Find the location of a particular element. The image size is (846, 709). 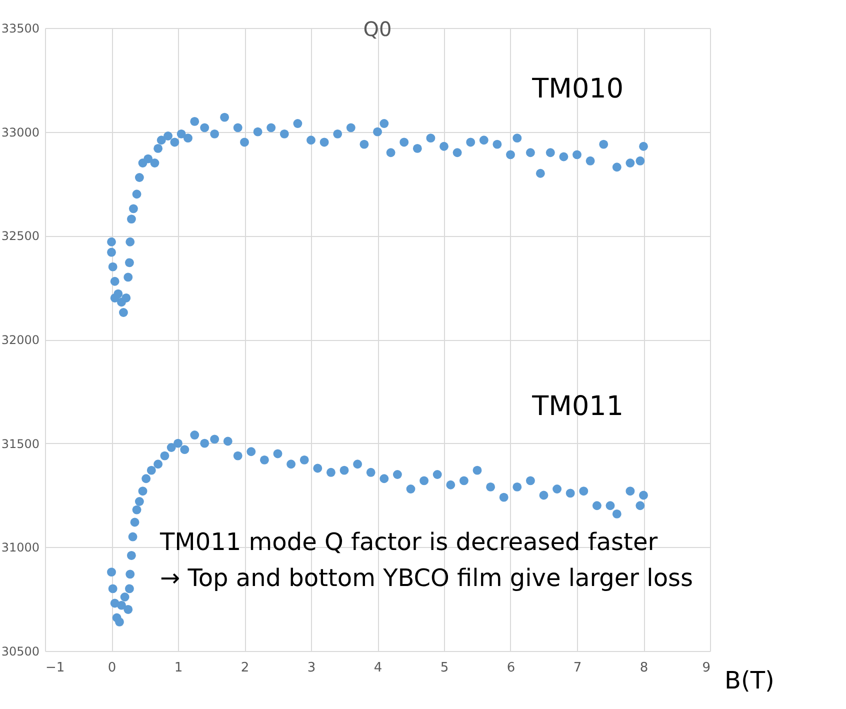

y-tick-label: 31000 is located at coordinates (20, 547).